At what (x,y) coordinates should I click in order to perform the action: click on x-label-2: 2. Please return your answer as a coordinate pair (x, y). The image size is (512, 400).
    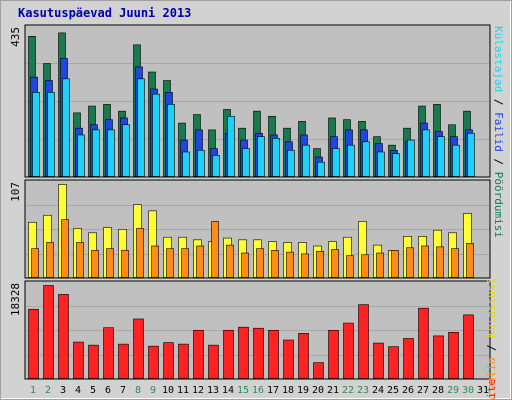
    Looking at the image, I should click on (48, 390).